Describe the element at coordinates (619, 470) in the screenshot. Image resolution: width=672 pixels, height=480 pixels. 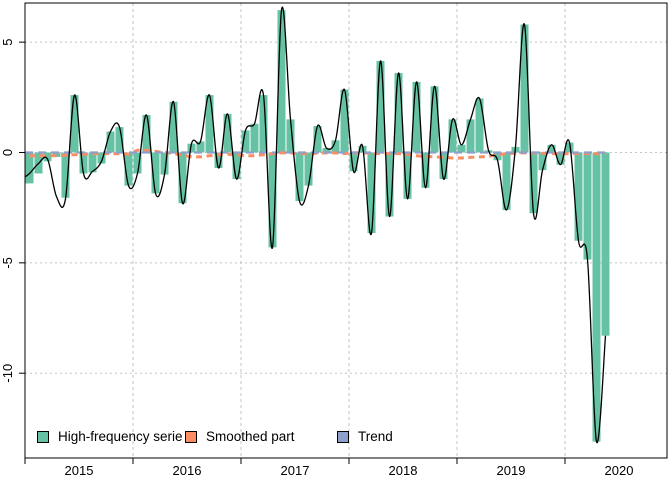
I see `x-tick-label: 2020` at that location.